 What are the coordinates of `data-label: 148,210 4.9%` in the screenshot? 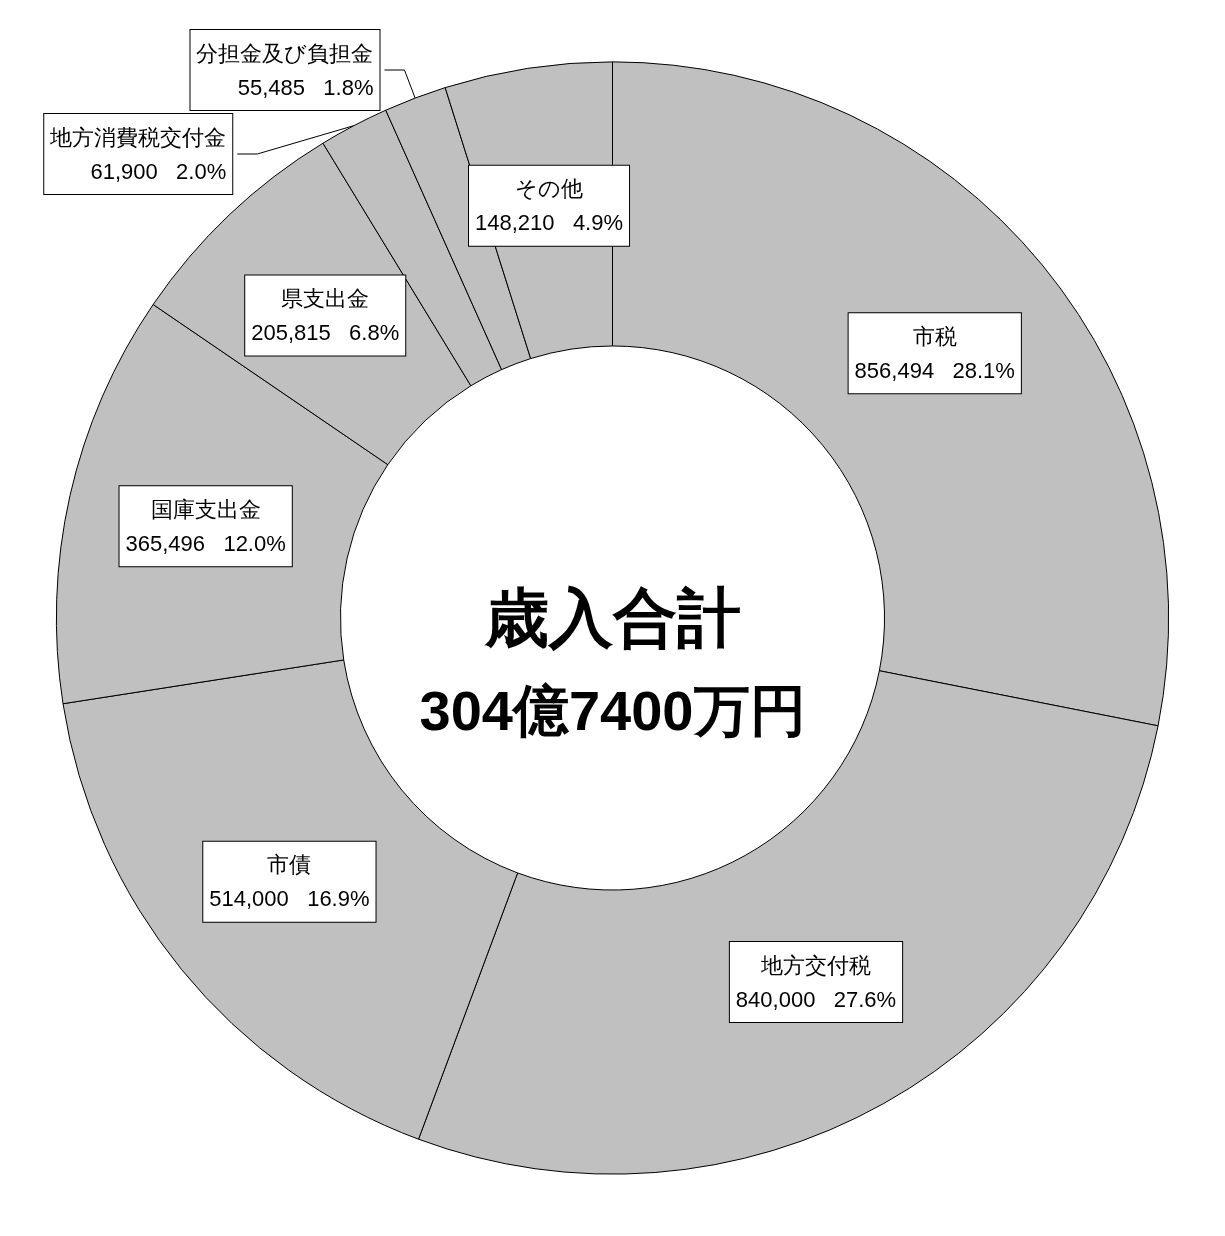 It's located at (549, 223).